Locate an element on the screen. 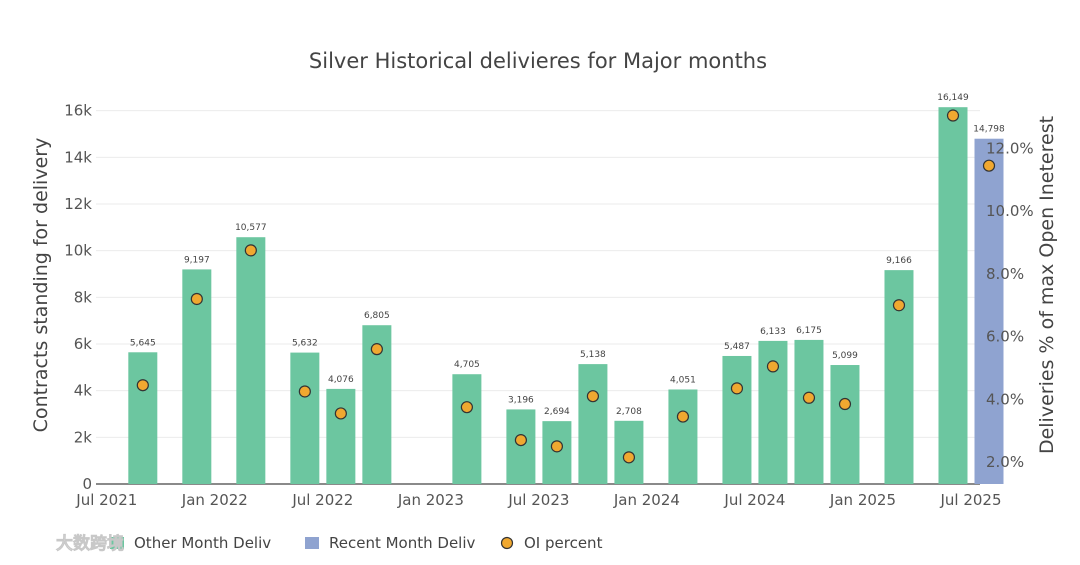 The image size is (1080, 565). bar-value-label: 5,138 is located at coordinates (593, 355).